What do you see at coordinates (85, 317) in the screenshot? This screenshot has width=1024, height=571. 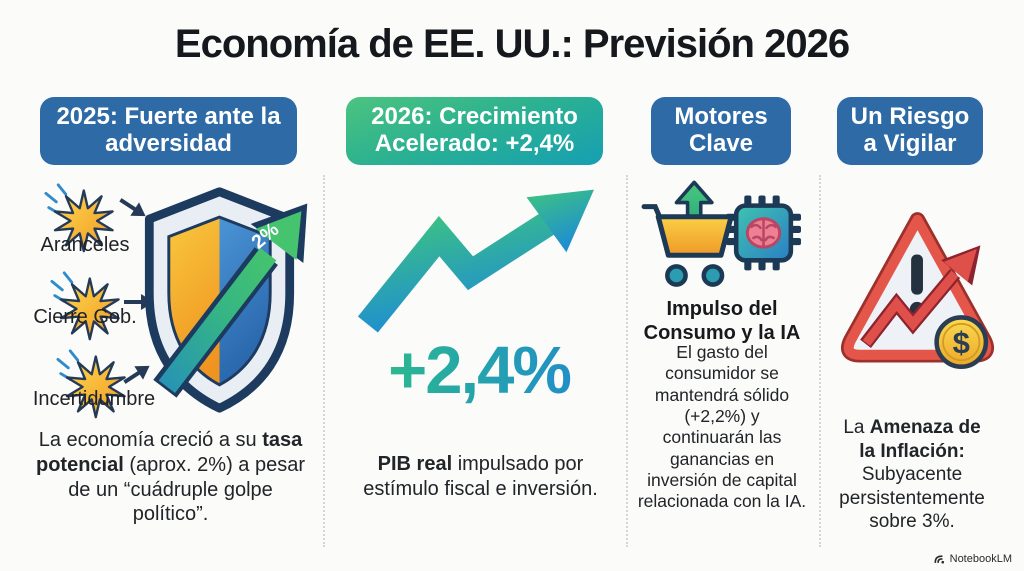 I see `threat-label-cierre-gob: Cierre Gob.` at bounding box center [85, 317].